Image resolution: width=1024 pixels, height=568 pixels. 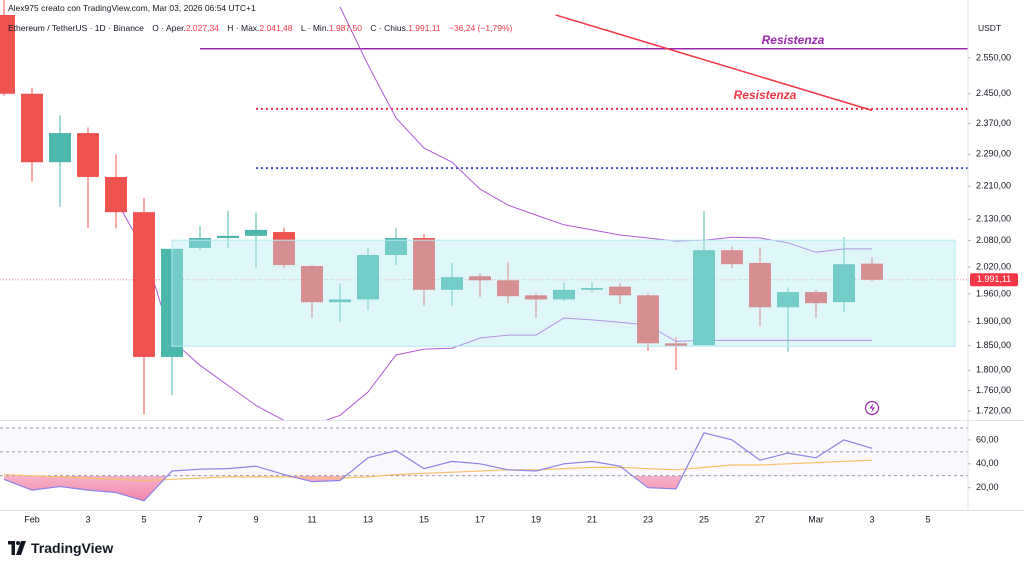 I want to click on y-tick-label: 2.550,00, so click(x=993, y=57).